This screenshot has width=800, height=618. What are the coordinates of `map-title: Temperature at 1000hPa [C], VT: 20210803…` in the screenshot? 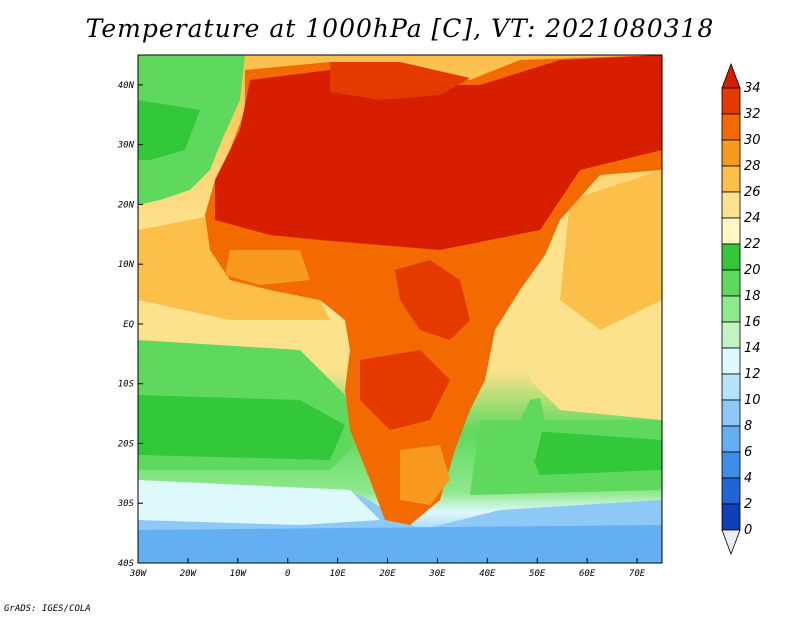 It's located at (400, 28).